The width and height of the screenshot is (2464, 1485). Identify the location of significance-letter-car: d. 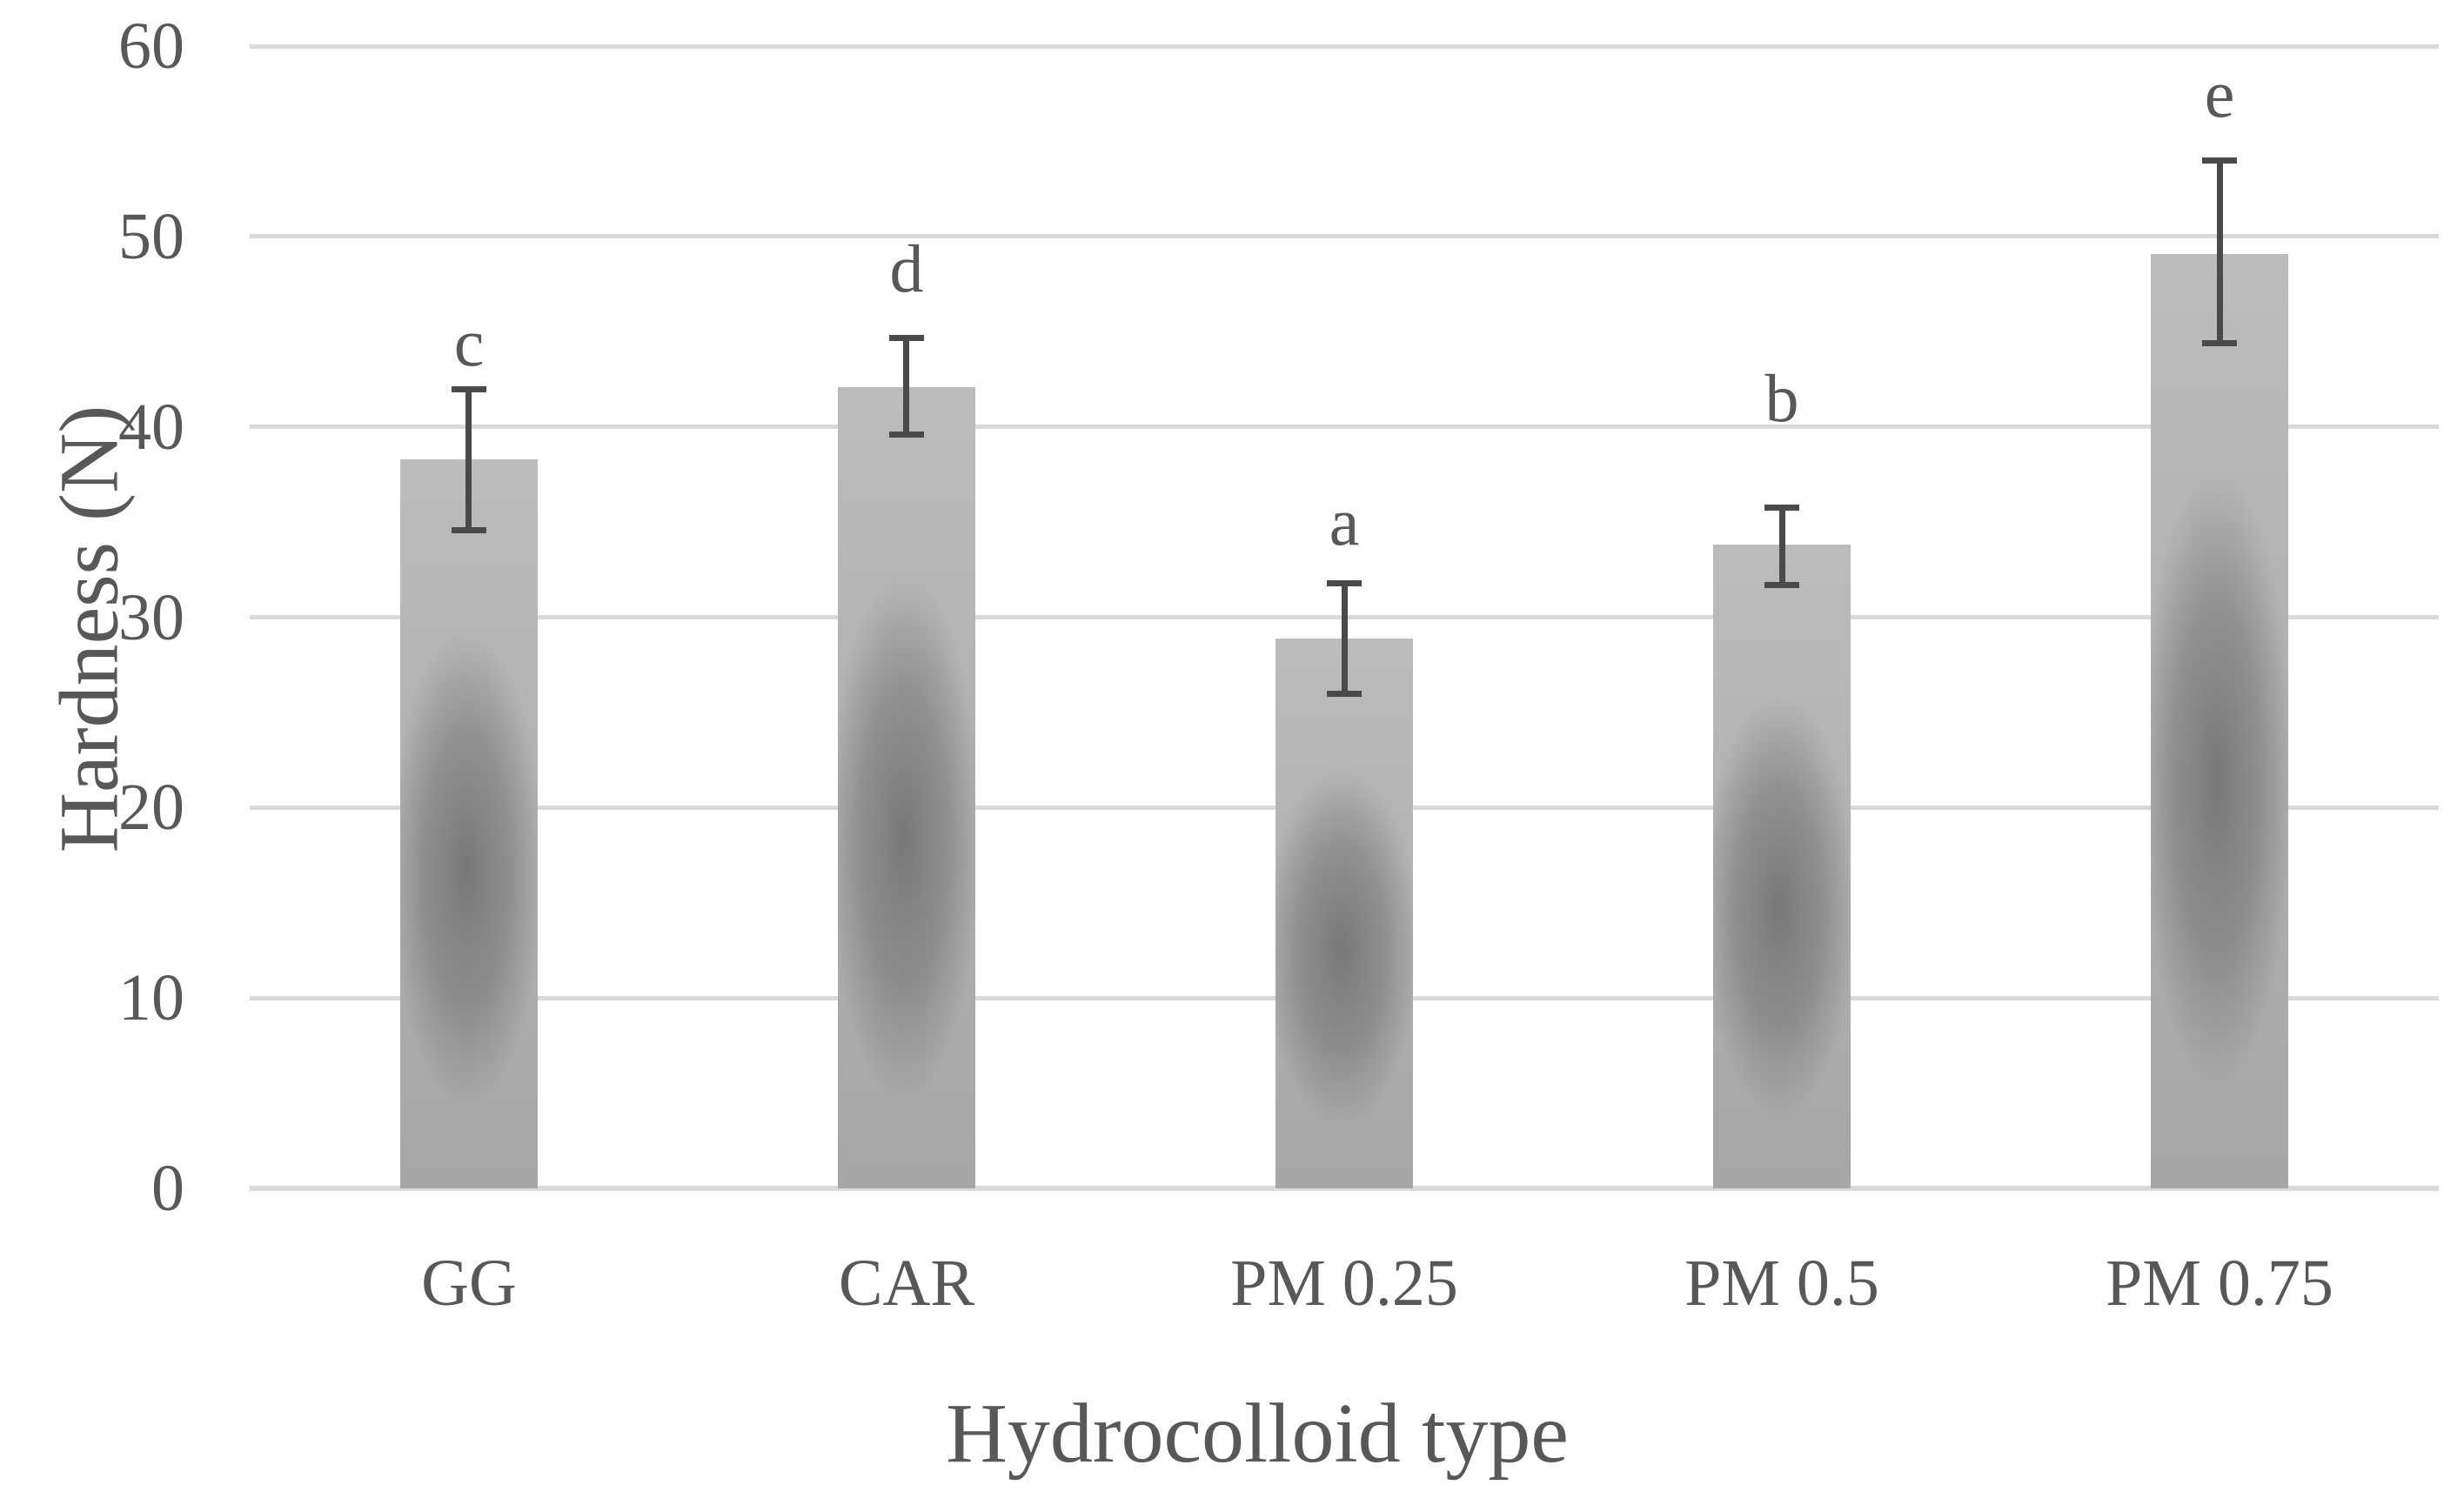
(907, 269).